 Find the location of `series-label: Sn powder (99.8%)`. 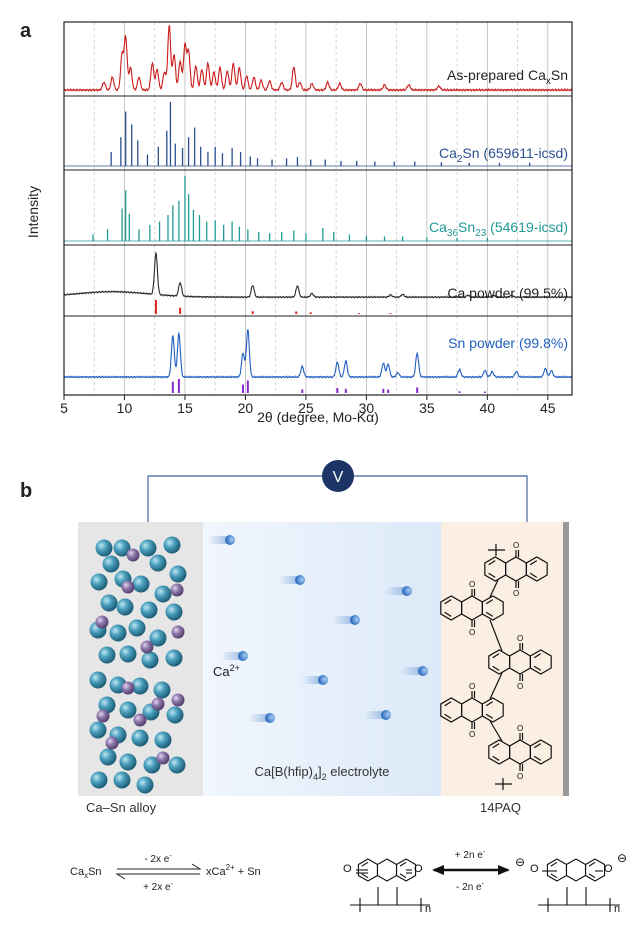

series-label: Sn powder (99.8%) is located at coordinates (508, 343).